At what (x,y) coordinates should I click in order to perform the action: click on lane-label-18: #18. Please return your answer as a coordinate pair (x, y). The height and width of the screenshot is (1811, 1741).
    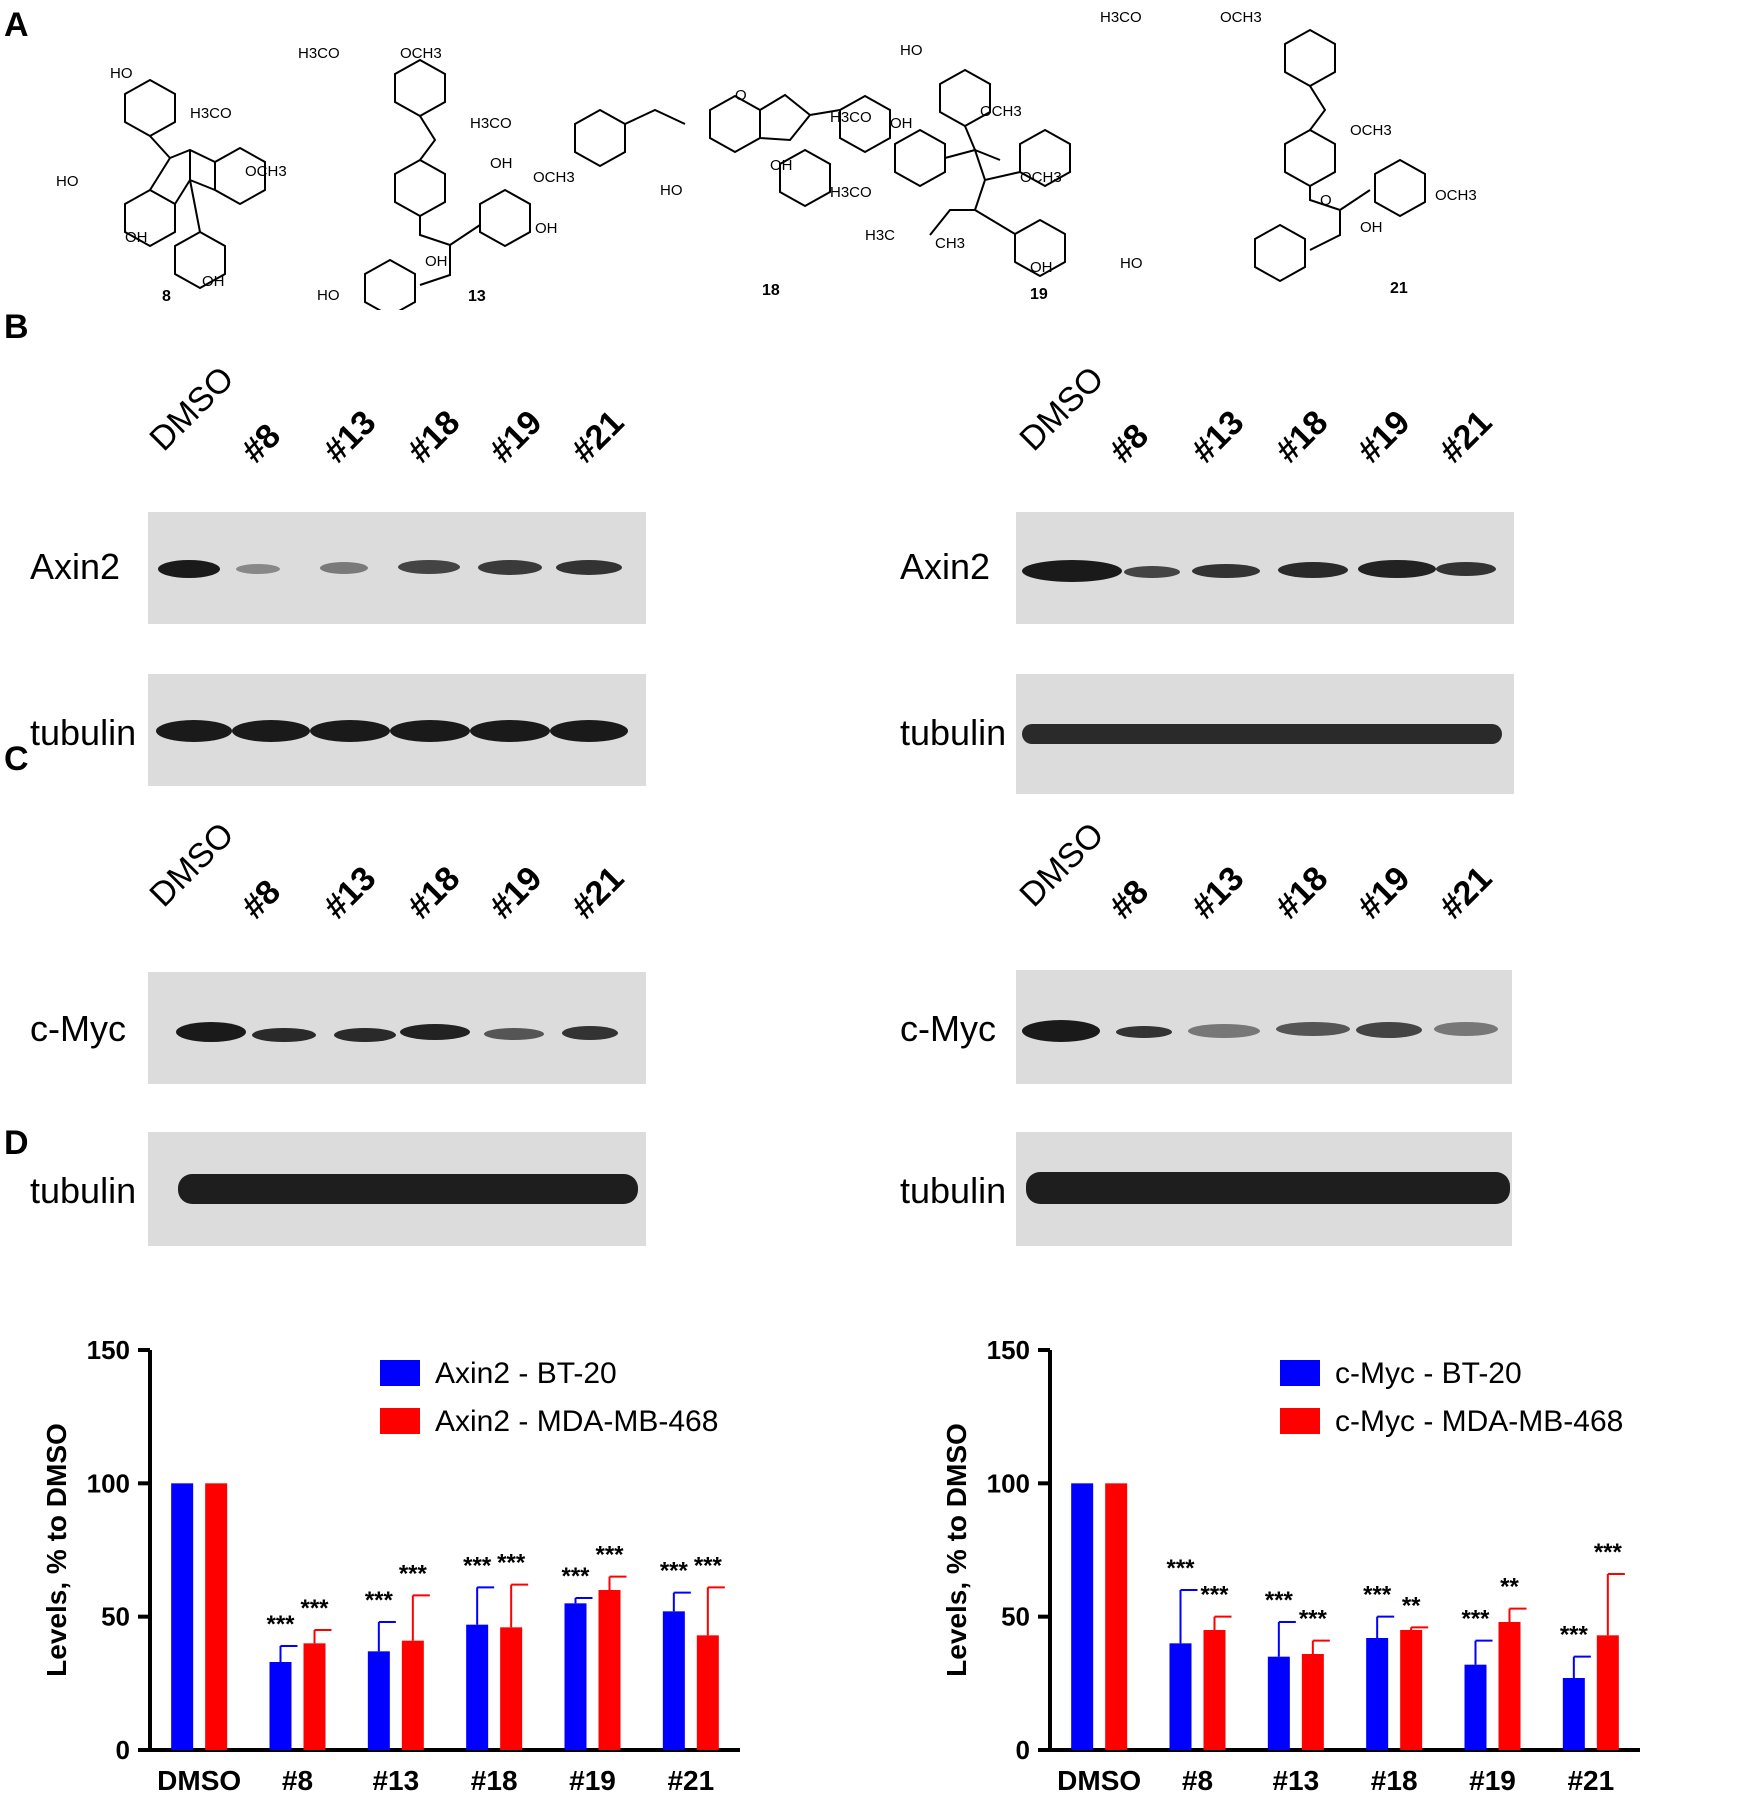
    Looking at the image, I should click on (434, 893).